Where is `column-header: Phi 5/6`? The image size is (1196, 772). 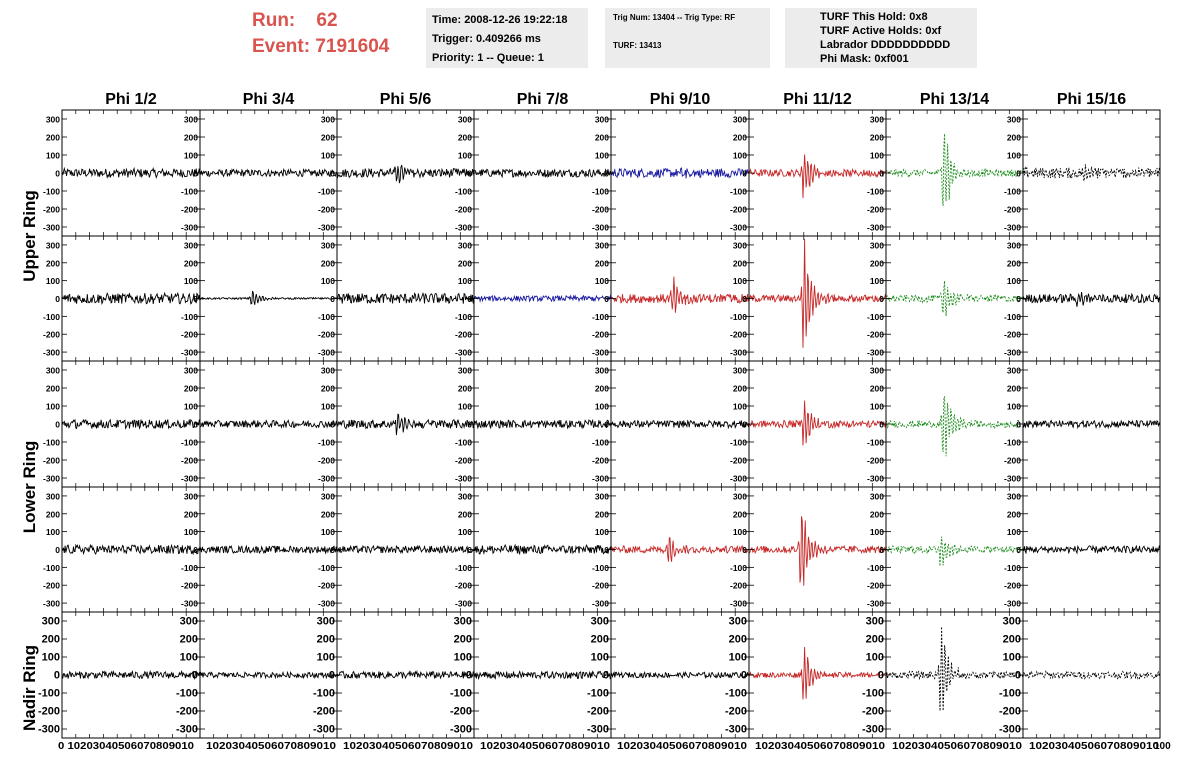
column-header: Phi 5/6 is located at coordinates (406, 99).